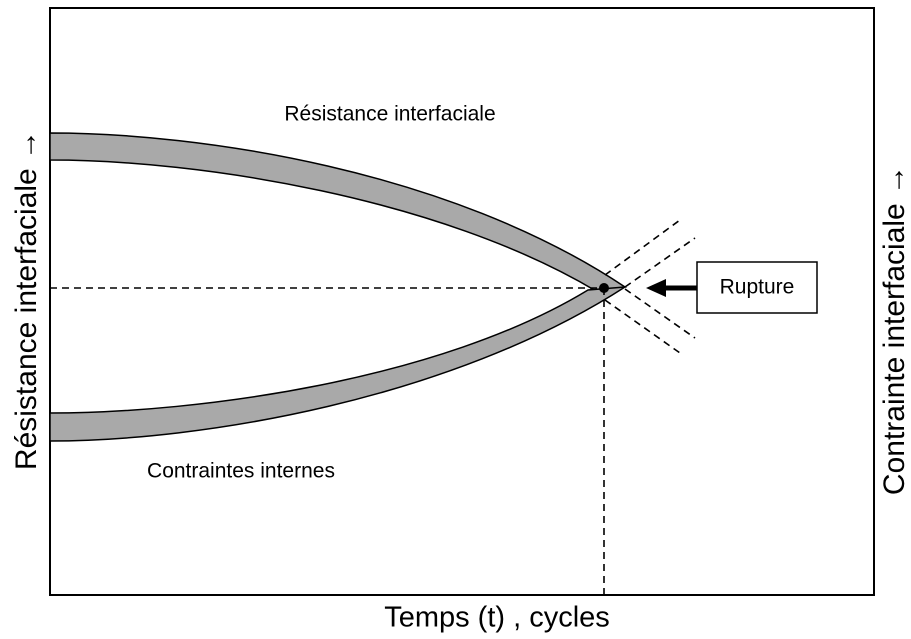 The width and height of the screenshot is (911, 639). I want to click on rupture-label: Rupture, so click(757, 287).